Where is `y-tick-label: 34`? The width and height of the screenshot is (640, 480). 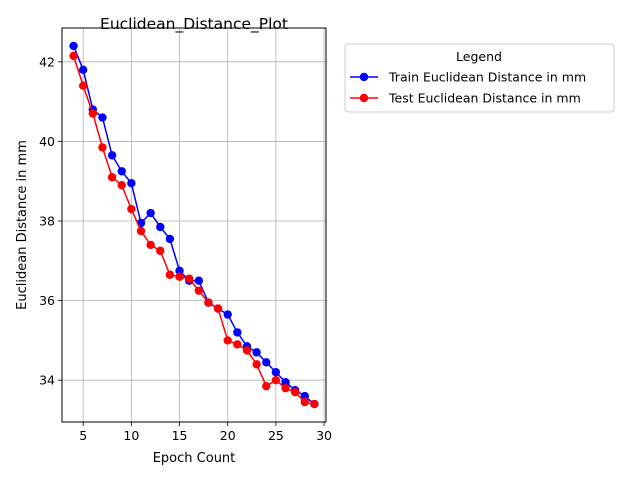
y-tick-label: 34 is located at coordinates (47, 380).